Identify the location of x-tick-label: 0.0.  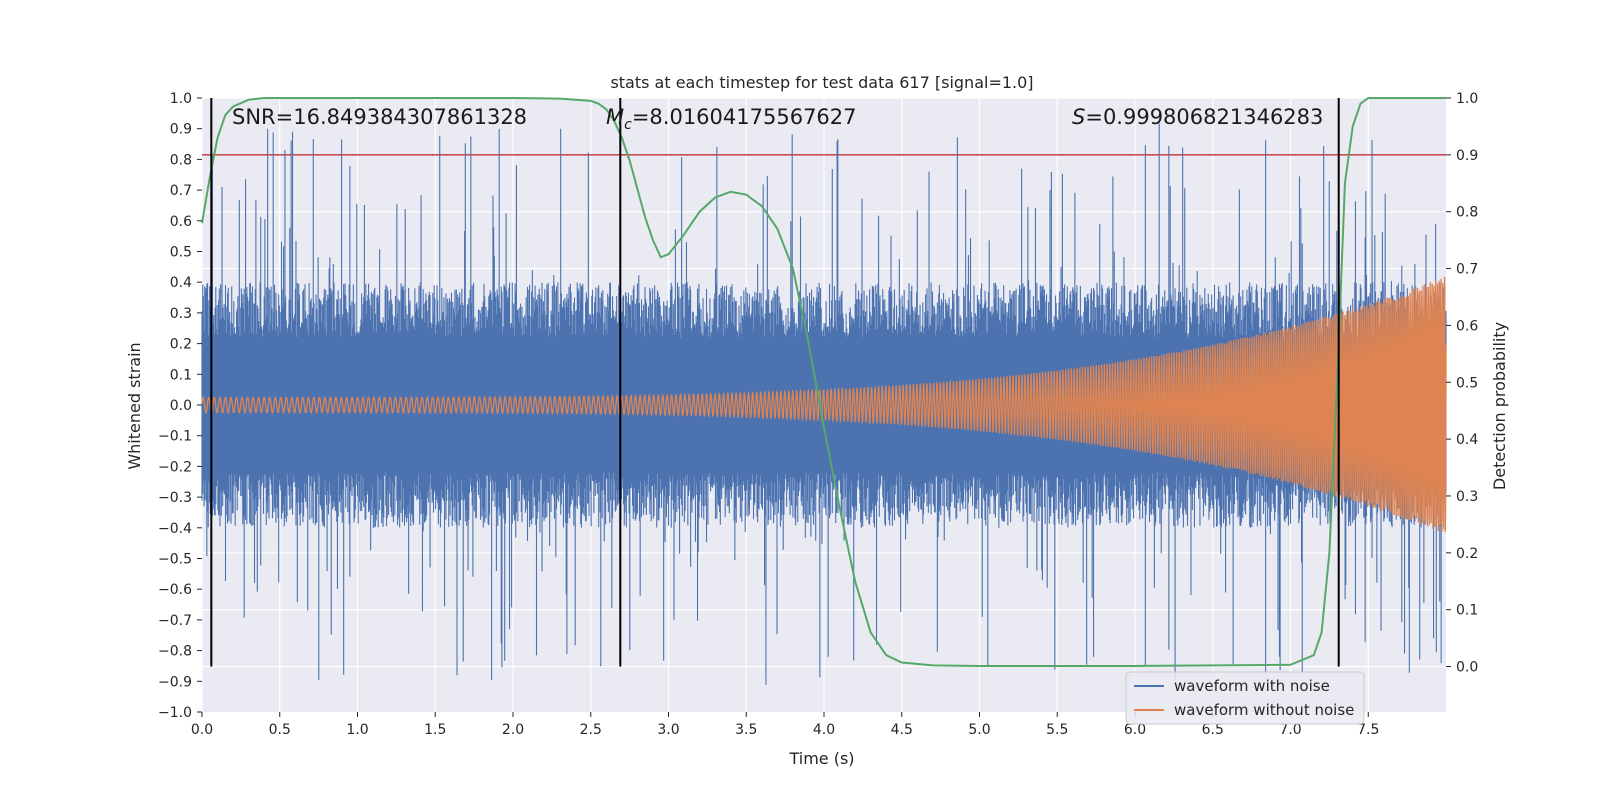
(202, 730).